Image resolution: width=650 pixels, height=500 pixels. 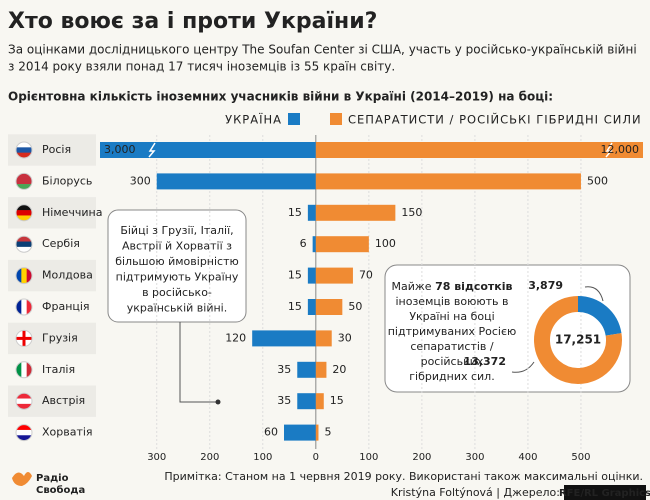 I want to click on brand-box, so click(x=605, y=492).